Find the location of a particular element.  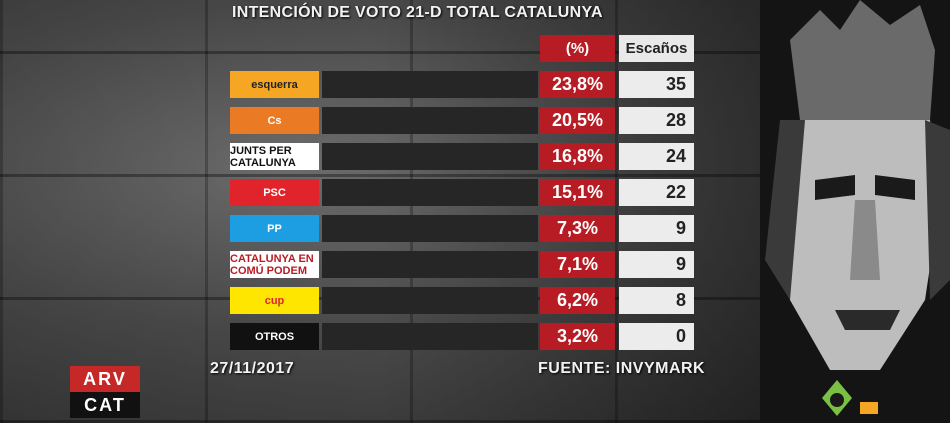

column-header-seats: Escaños is located at coordinates (656, 48).